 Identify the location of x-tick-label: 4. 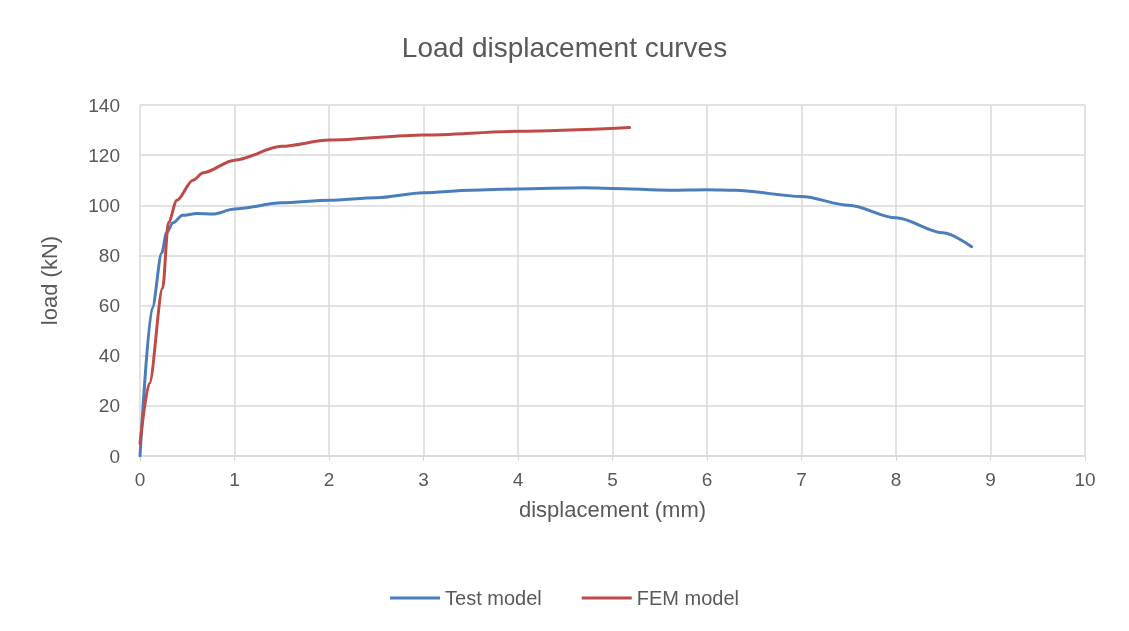
(518, 479).